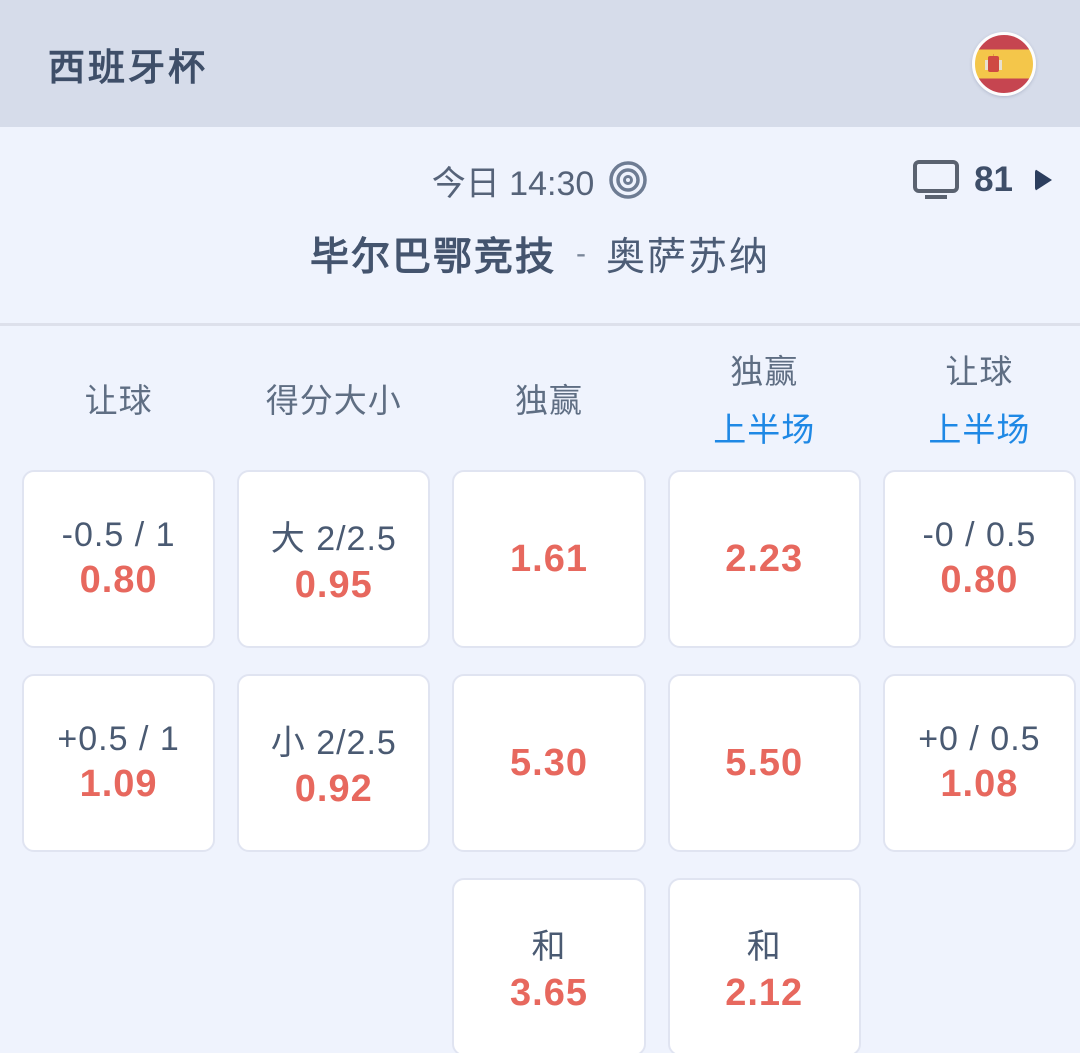 The image size is (1080, 1053). Describe the element at coordinates (333, 789) in the screenshot. I see `odds-value: 0.92` at that location.